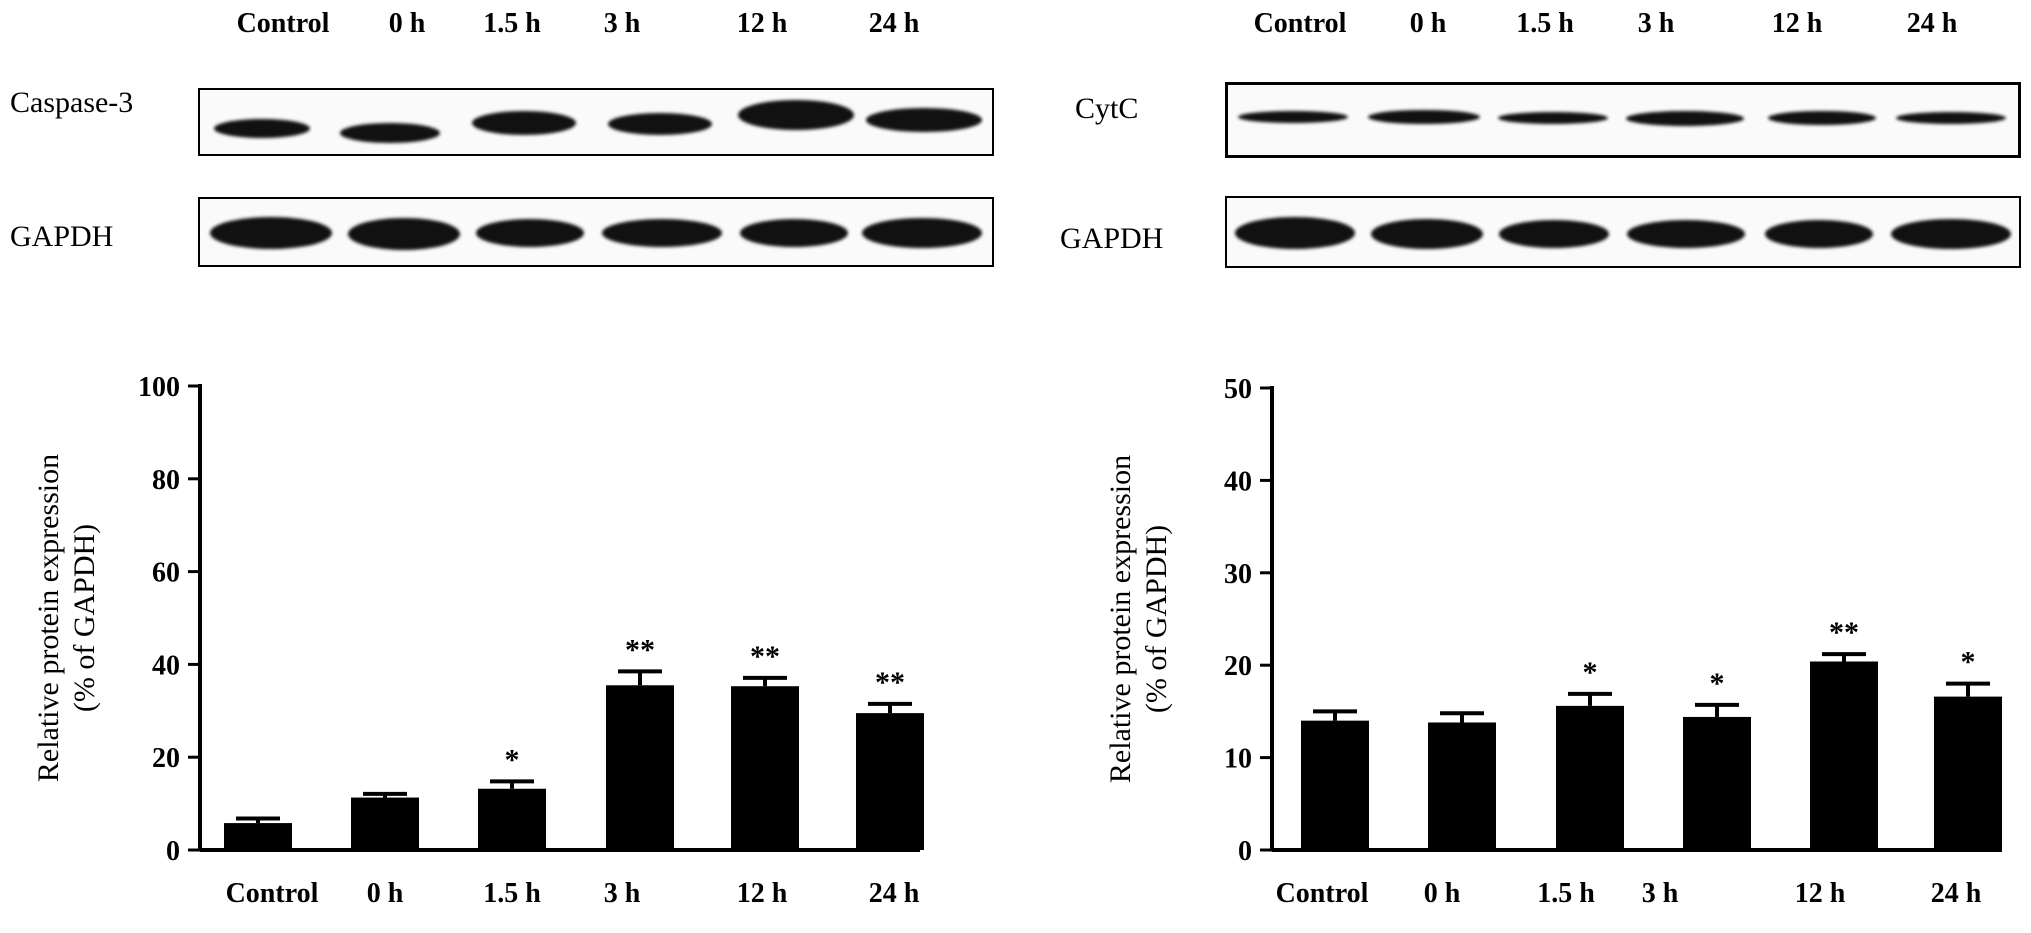 Image resolution: width=2031 pixels, height=933 pixels. What do you see at coordinates (1238, 574) in the screenshot?
I see `y-tick-label: 30` at bounding box center [1238, 574].